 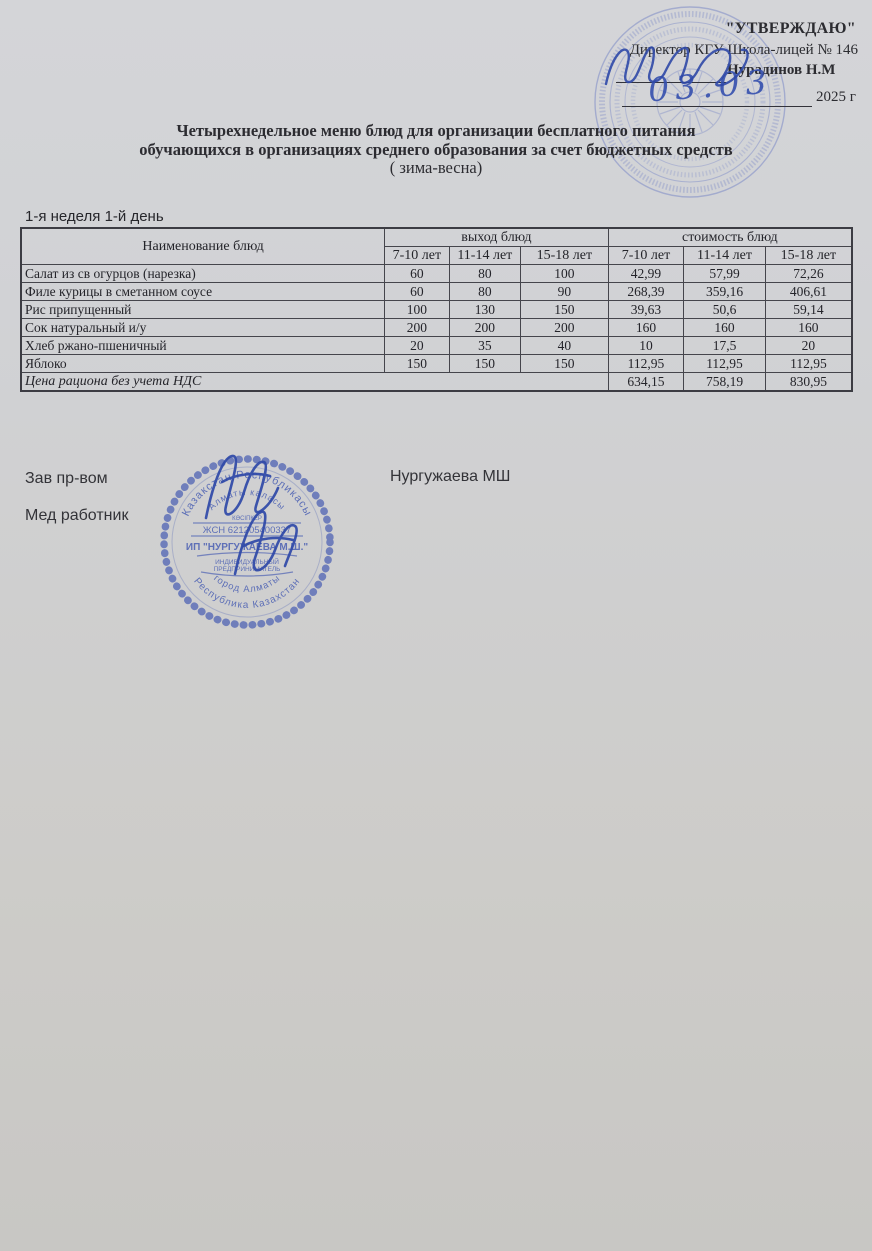 What do you see at coordinates (646, 309) in the screenshot?
I see `dish-value: 39,63` at bounding box center [646, 309].